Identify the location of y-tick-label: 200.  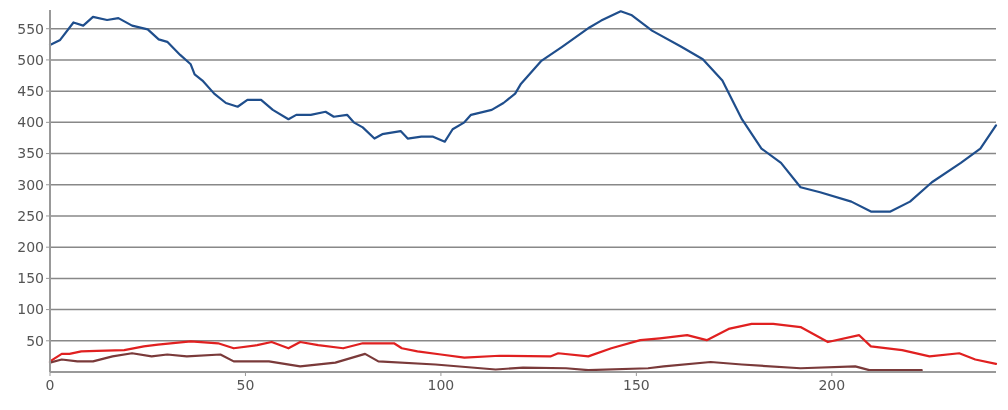
(30, 247).